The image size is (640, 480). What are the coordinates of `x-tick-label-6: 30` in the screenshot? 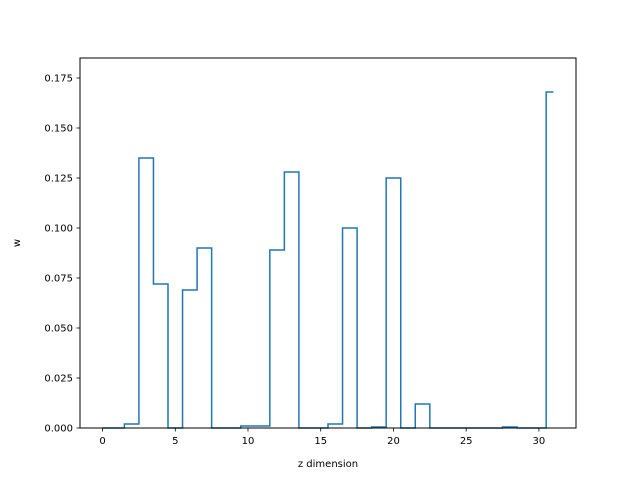 It's located at (539, 441).